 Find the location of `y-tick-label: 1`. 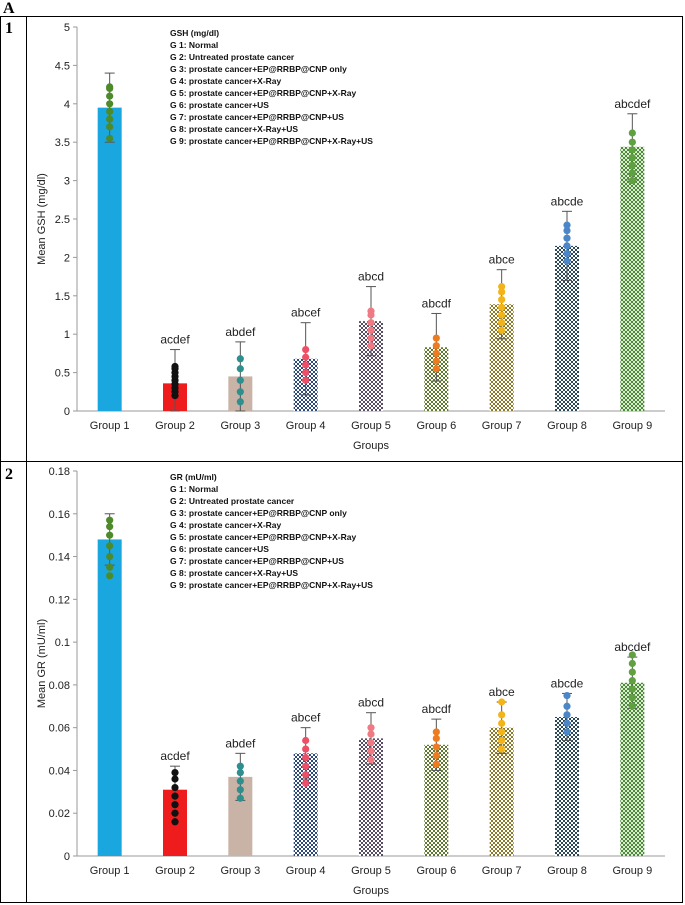

y-tick-label: 1 is located at coordinates (67, 335).